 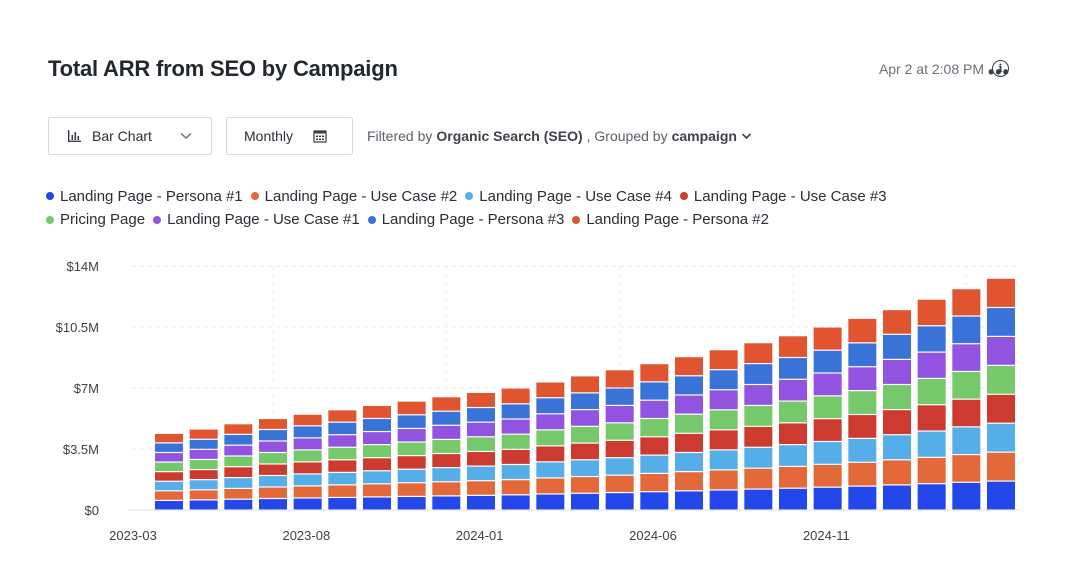 I want to click on filter-value: Organic Search (SEO), so click(x=509, y=136).